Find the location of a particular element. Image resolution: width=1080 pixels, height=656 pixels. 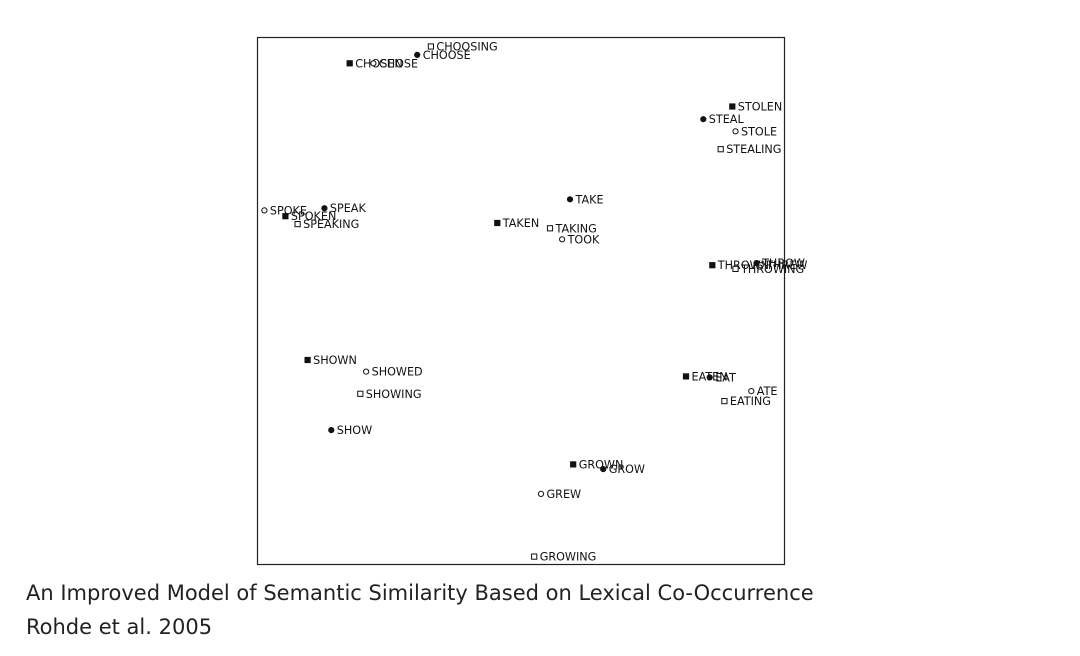

point-marker-taken is located at coordinates (497, 223).